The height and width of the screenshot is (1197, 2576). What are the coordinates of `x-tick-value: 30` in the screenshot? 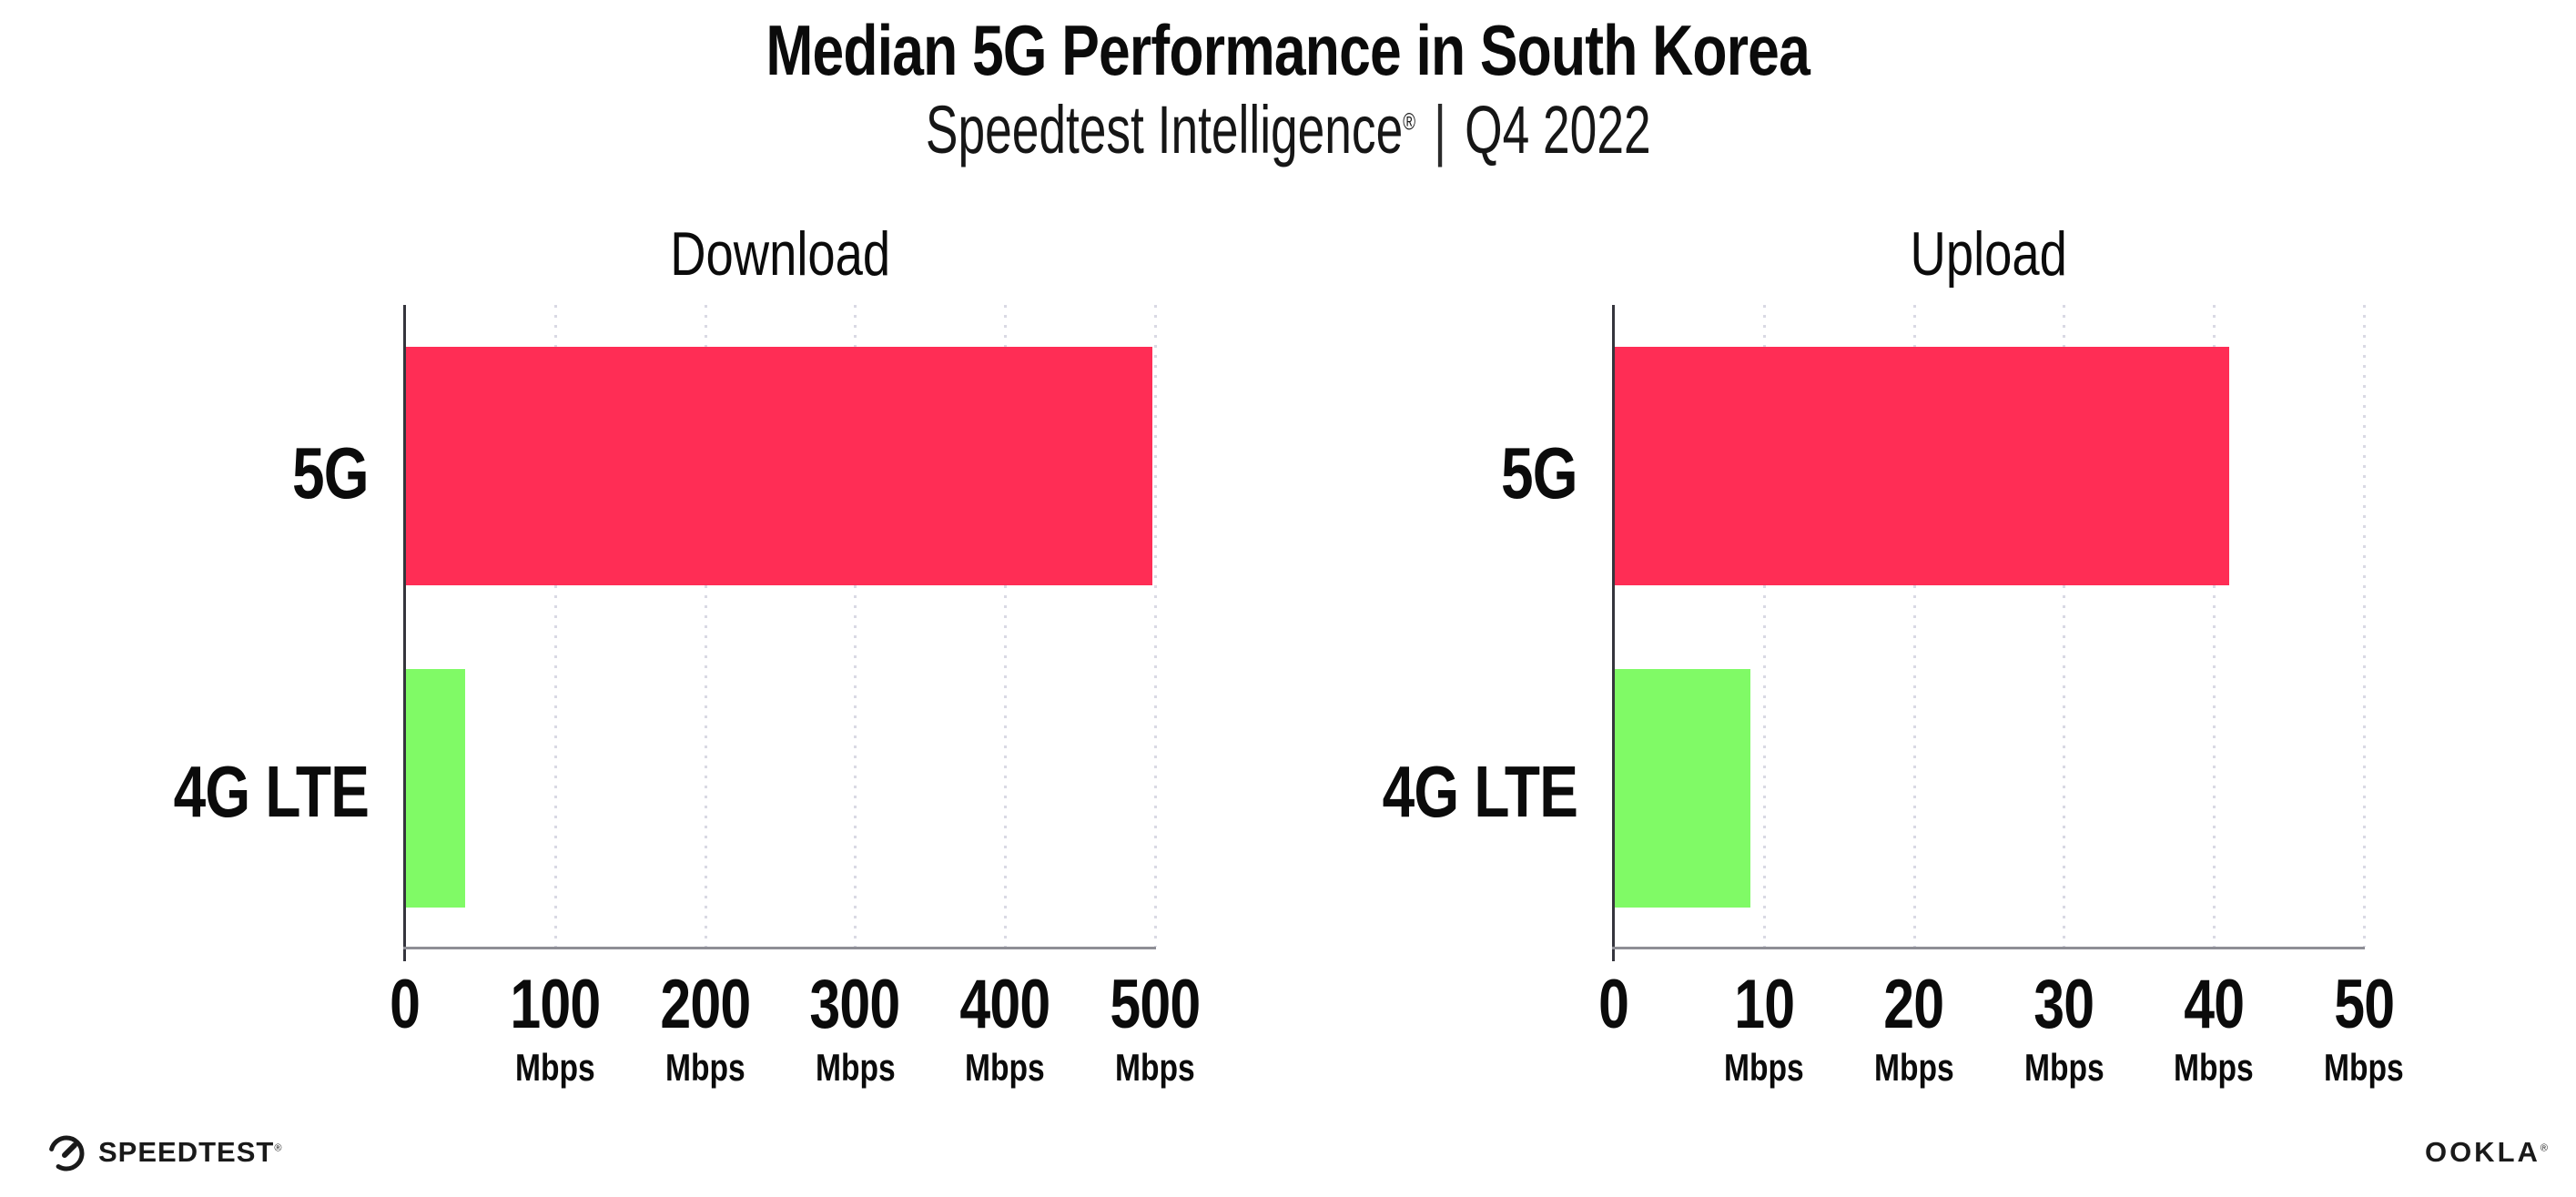 It's located at (2063, 1005).